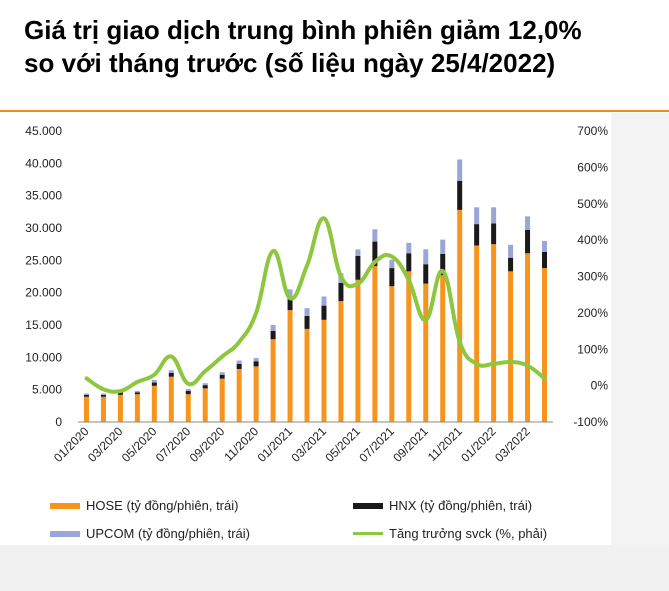  What do you see at coordinates (241, 444) in the screenshot?
I see `x-tick-label: 11/2020` at bounding box center [241, 444].